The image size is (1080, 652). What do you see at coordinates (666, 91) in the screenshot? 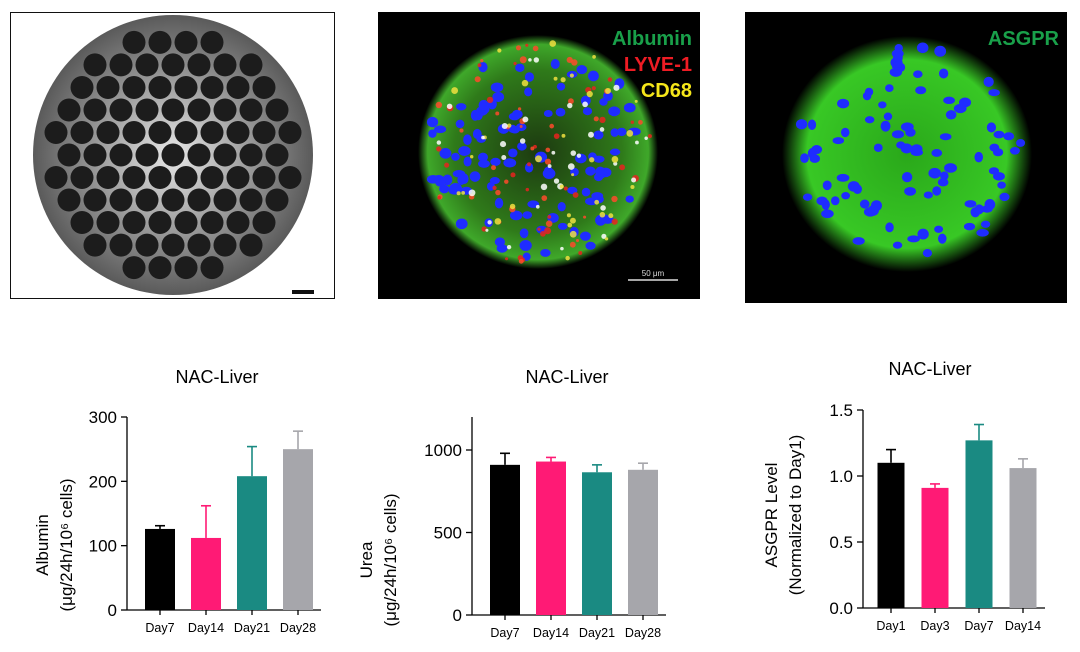
I see `marker-label-cd68: CD68` at bounding box center [666, 91].